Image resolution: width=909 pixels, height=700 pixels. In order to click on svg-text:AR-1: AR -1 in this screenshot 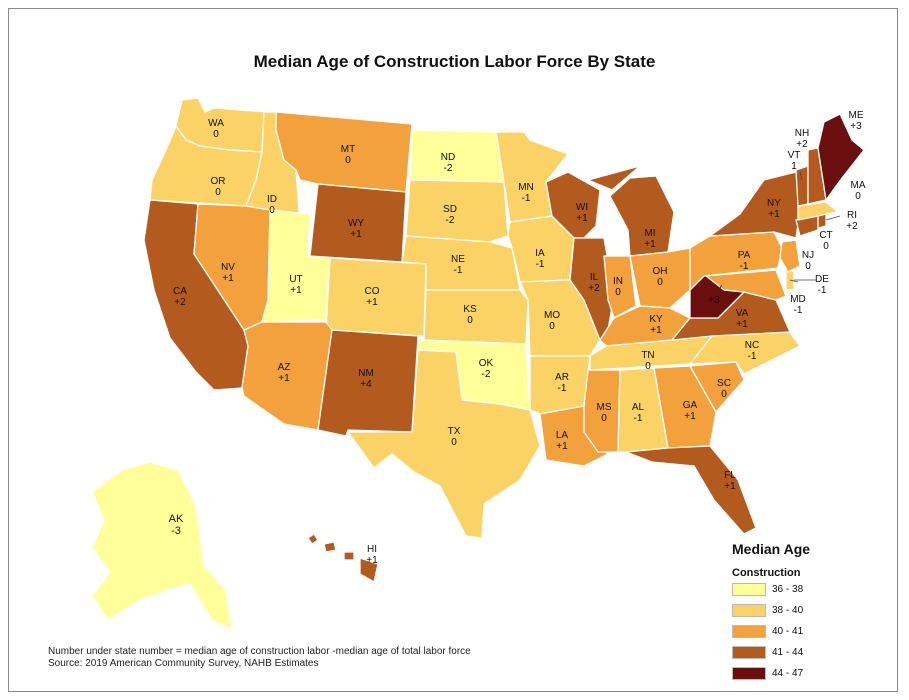, I will do `click(562, 383)`.